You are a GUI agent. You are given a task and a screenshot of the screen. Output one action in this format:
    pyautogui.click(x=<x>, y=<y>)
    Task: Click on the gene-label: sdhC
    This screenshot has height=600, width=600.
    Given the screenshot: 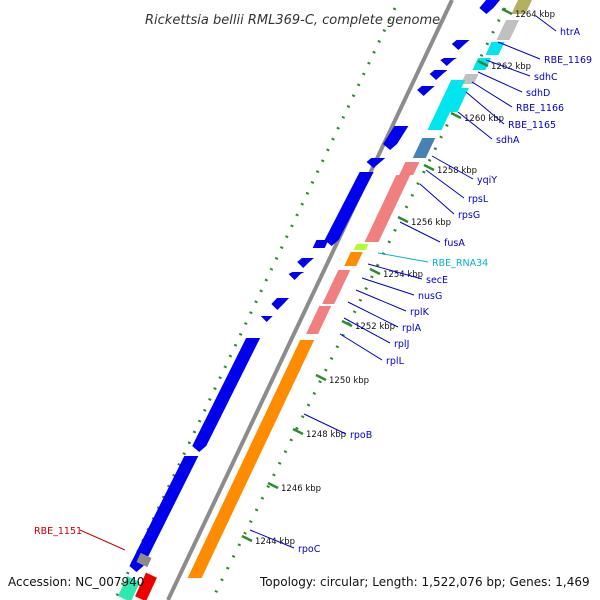 What is the action you would take?
    pyautogui.click(x=546, y=77)
    